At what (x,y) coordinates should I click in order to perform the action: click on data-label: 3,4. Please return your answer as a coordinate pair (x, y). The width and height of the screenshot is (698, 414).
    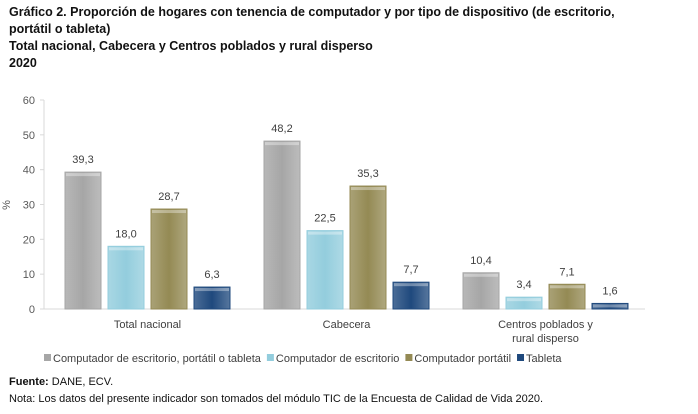
    Looking at the image, I should click on (523, 285).